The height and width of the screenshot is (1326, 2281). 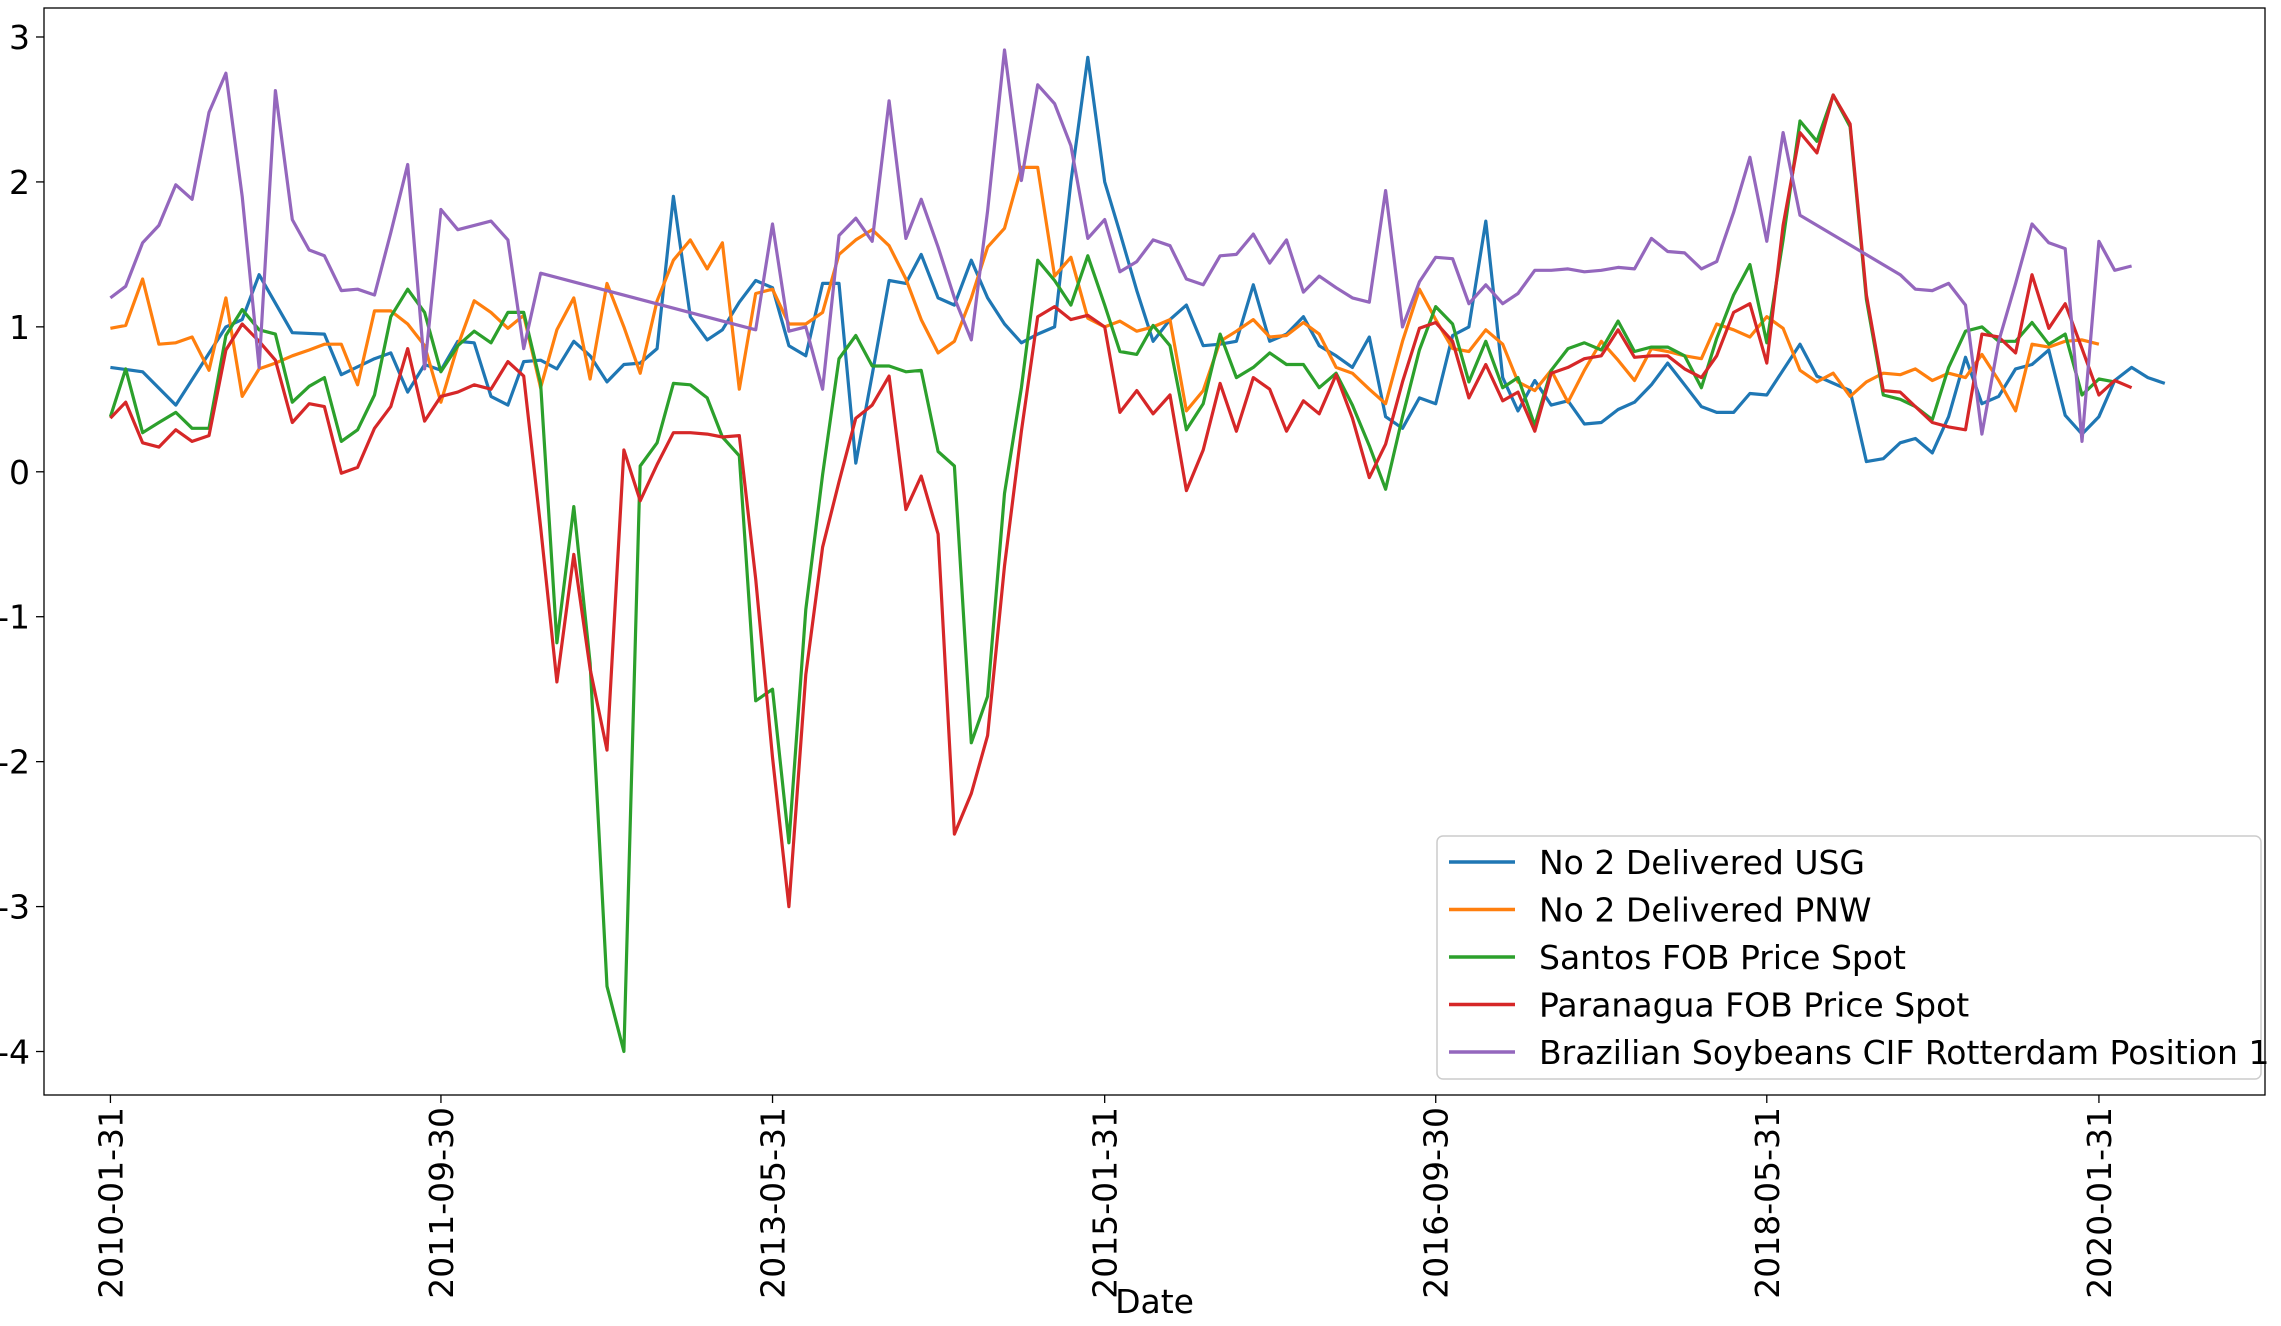 I want to click on x-axis-title: Date, so click(x=1154, y=1301).